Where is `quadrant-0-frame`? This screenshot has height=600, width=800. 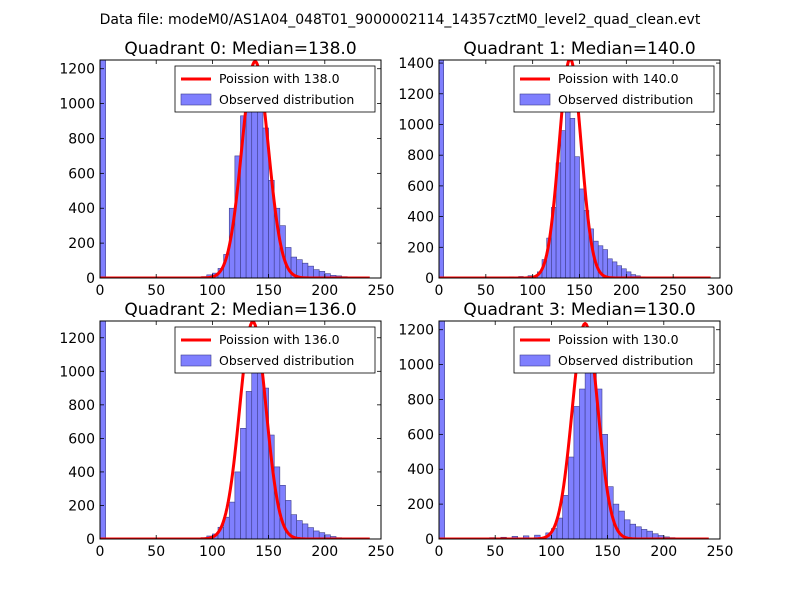
quadrant-0-frame is located at coordinates (240, 169).